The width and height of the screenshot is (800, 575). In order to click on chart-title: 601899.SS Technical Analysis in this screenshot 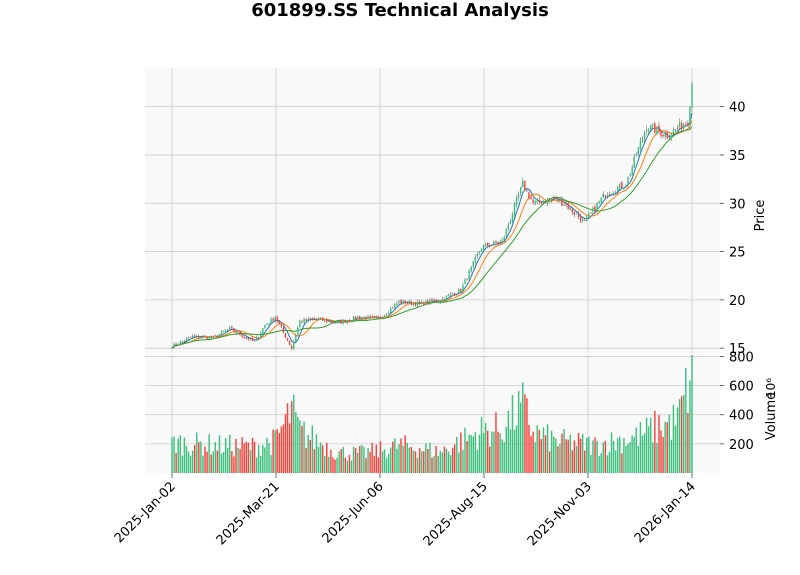, I will do `click(400, 10)`.